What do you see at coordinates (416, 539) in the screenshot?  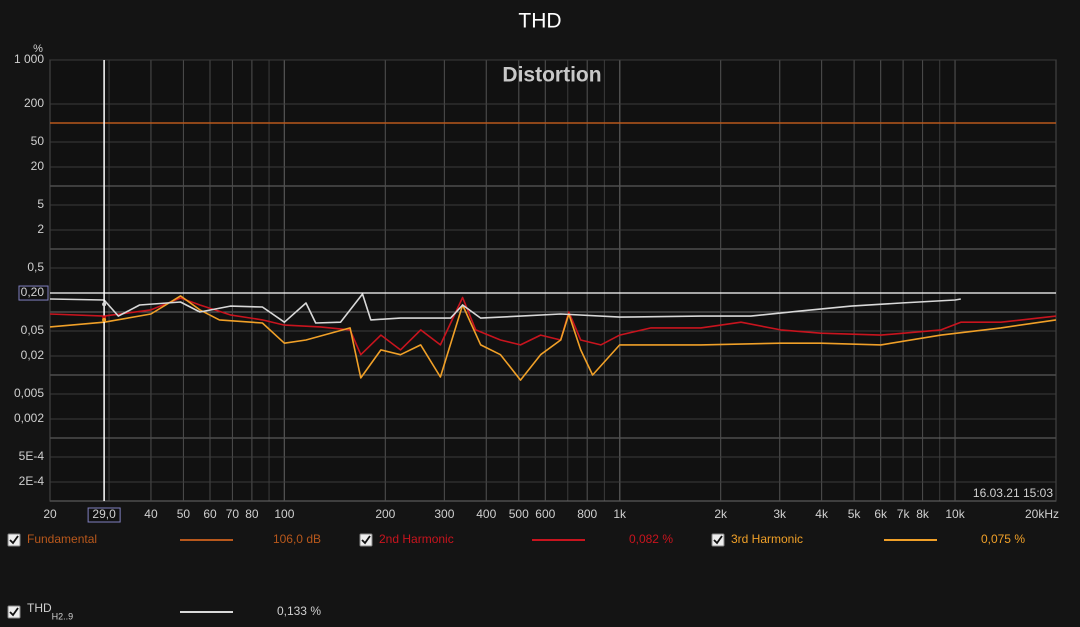 I see `legend-label: 2nd Harmonic` at bounding box center [416, 539].